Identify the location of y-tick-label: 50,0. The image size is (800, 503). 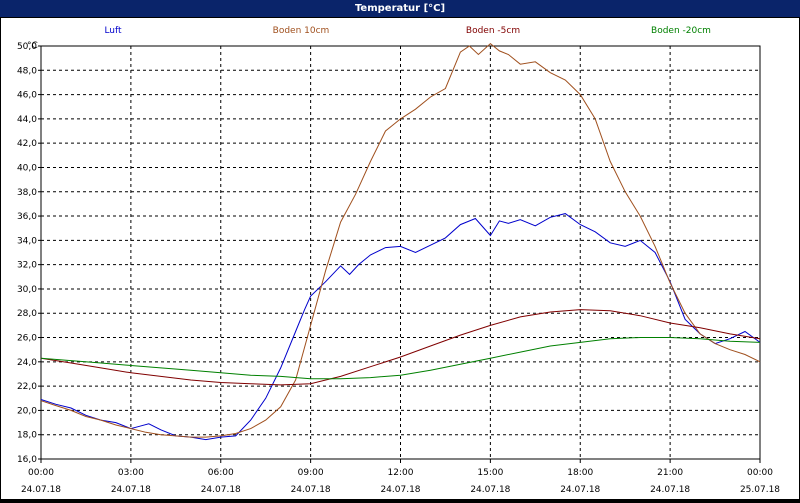
(27, 47).